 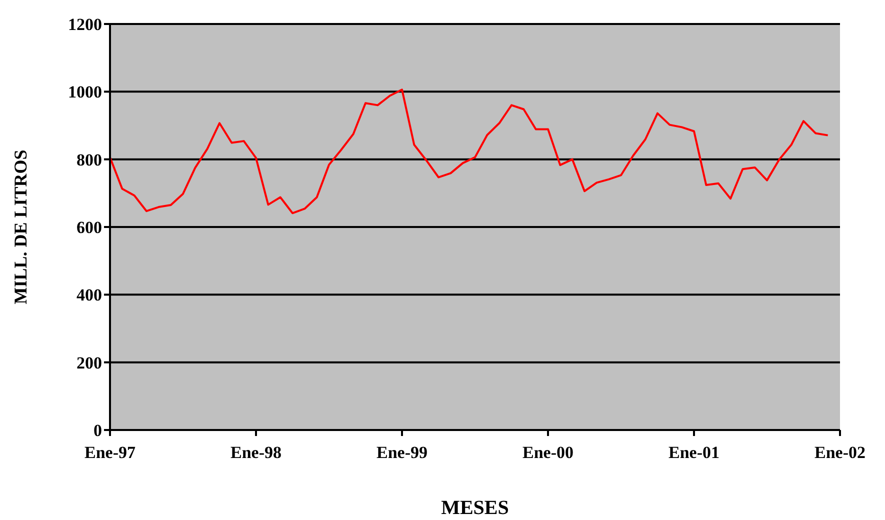 I want to click on x-tick-label: Ene-98, so click(x=256, y=452).